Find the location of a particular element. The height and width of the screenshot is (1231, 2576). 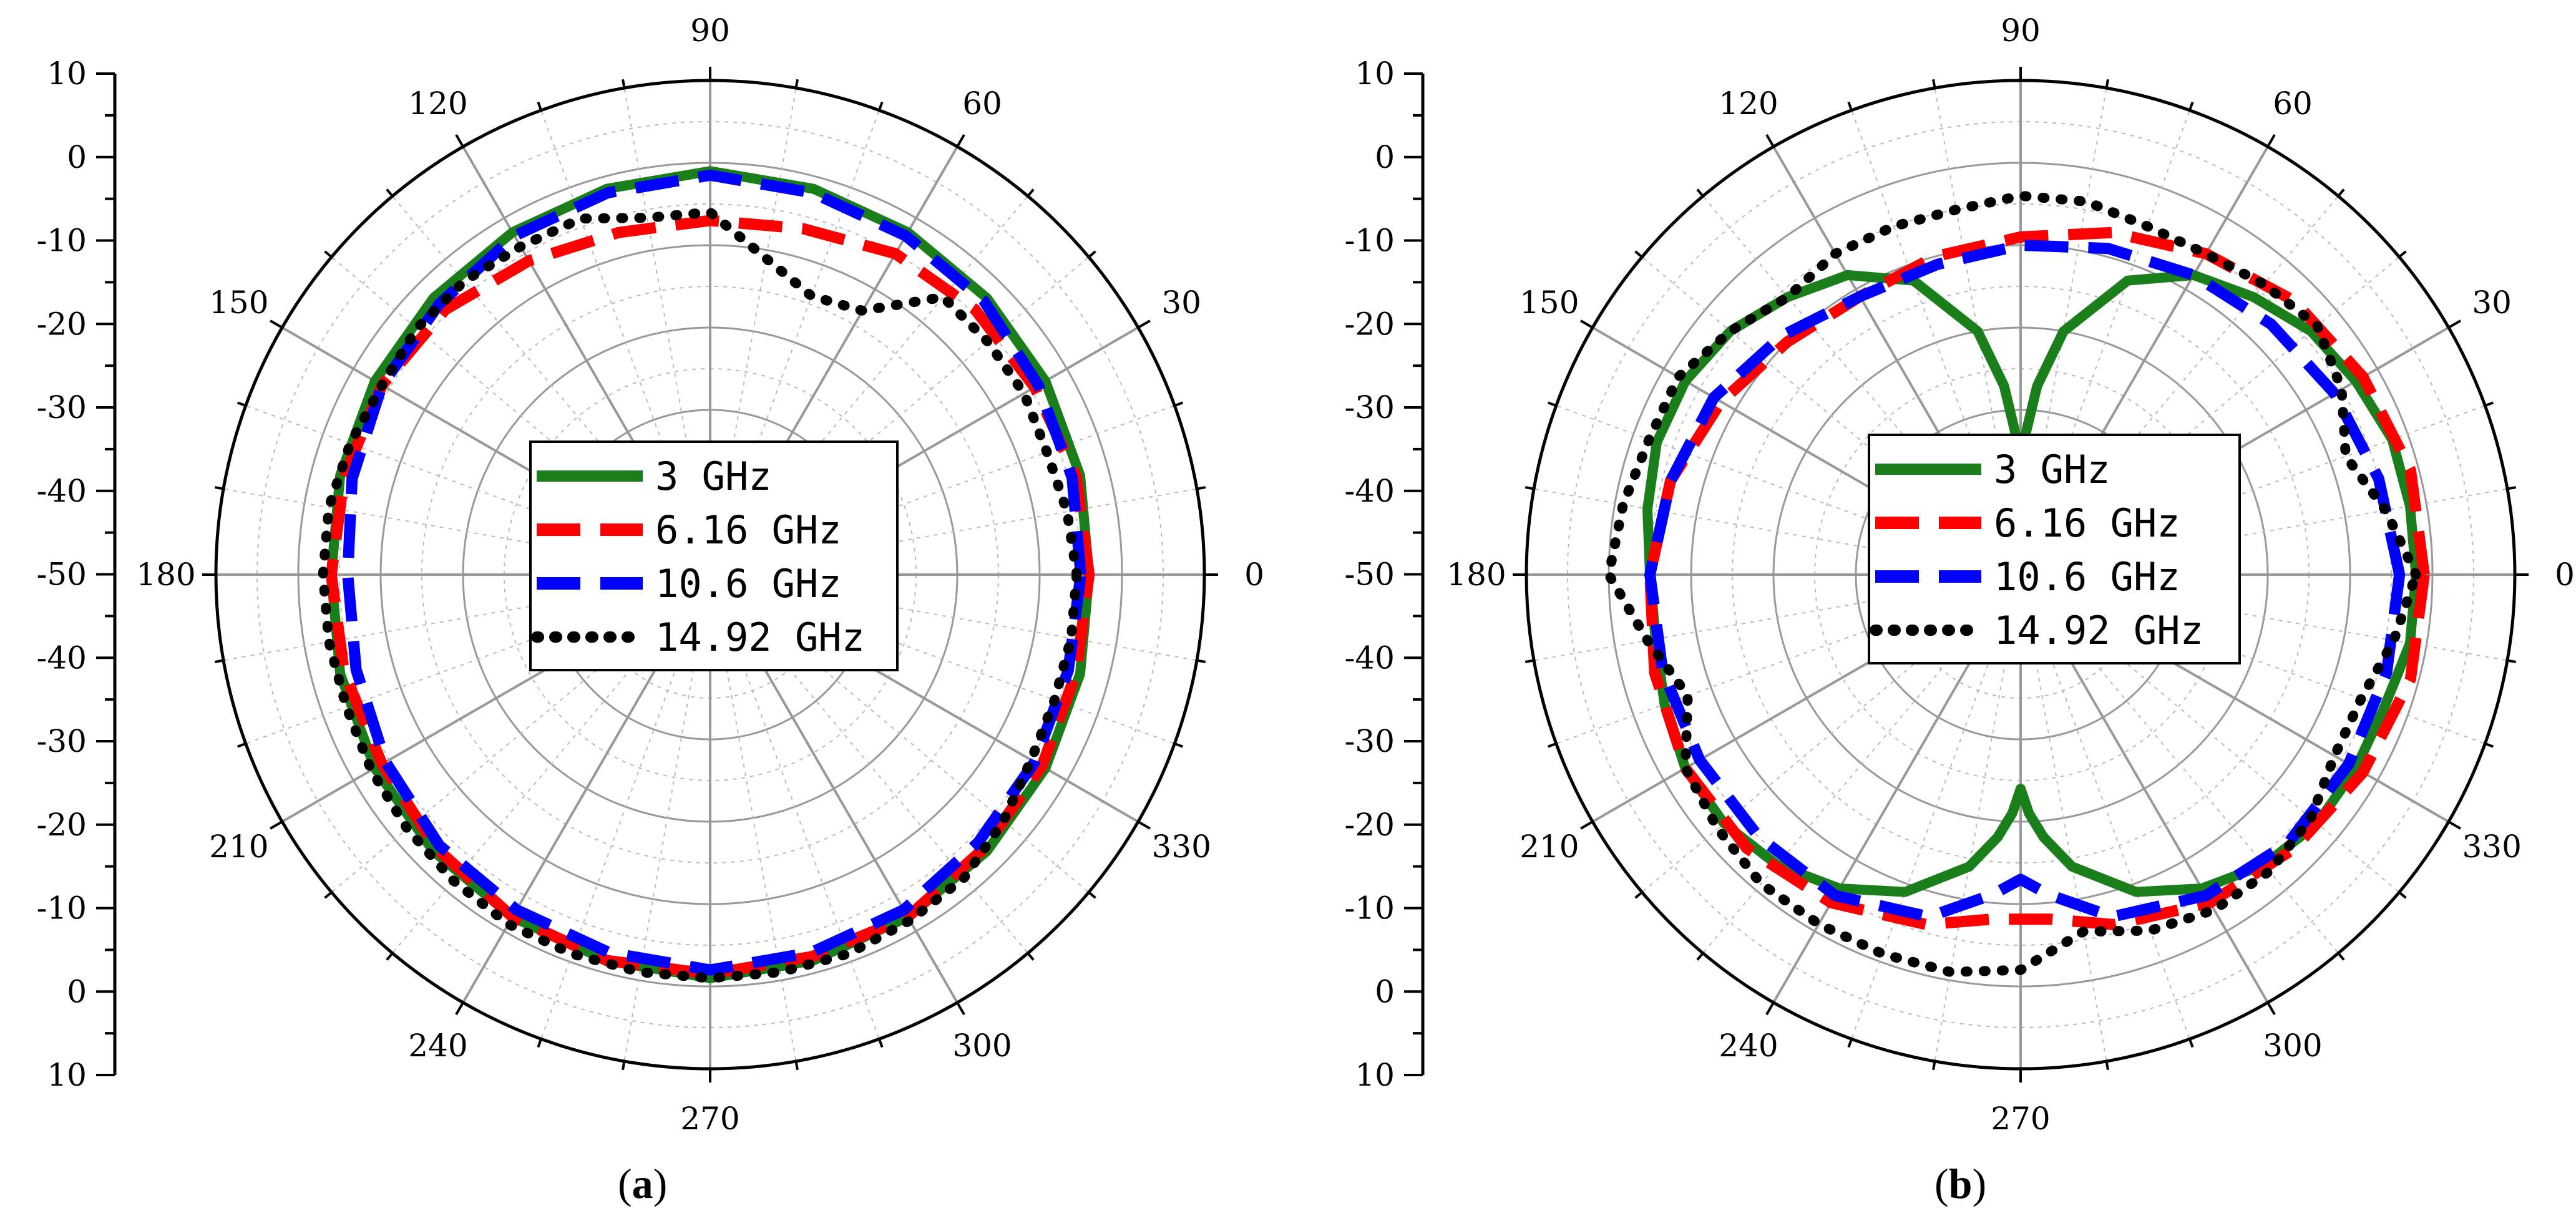

angular-tick-label: 240 is located at coordinates (437, 1046).